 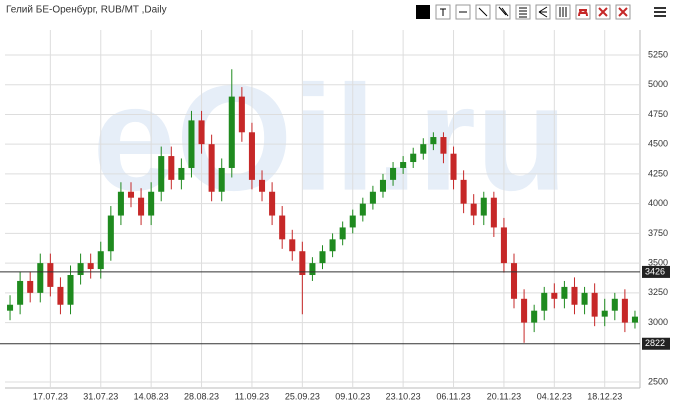 What do you see at coordinates (658, 114) in the screenshot?
I see `y-tick-label: 4750` at bounding box center [658, 114].